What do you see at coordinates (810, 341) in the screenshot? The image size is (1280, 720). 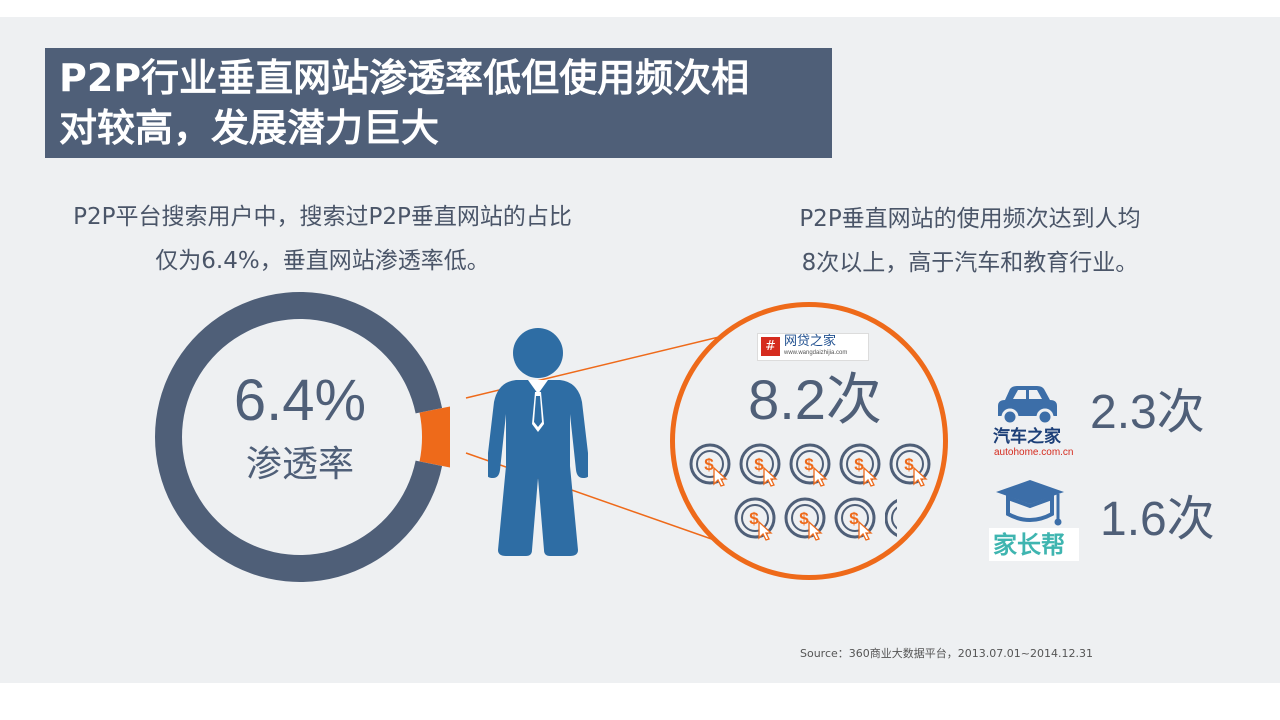 I see `wangdaizhijia-name: 网贷之家` at bounding box center [810, 341].